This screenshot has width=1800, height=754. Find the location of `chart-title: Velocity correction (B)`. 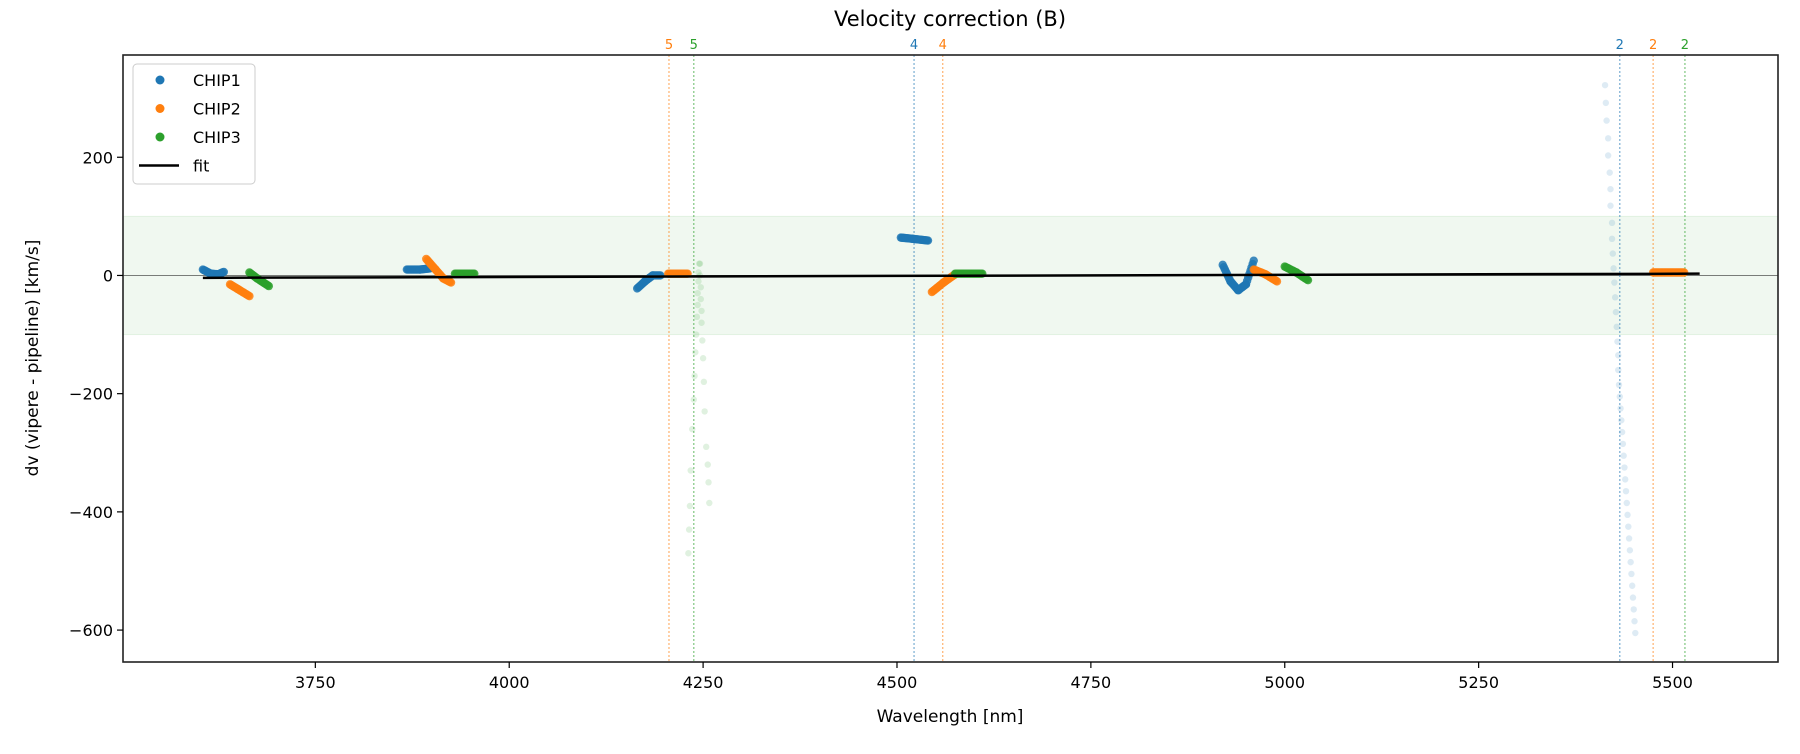

chart-title: Velocity correction (B) is located at coordinates (950, 19).